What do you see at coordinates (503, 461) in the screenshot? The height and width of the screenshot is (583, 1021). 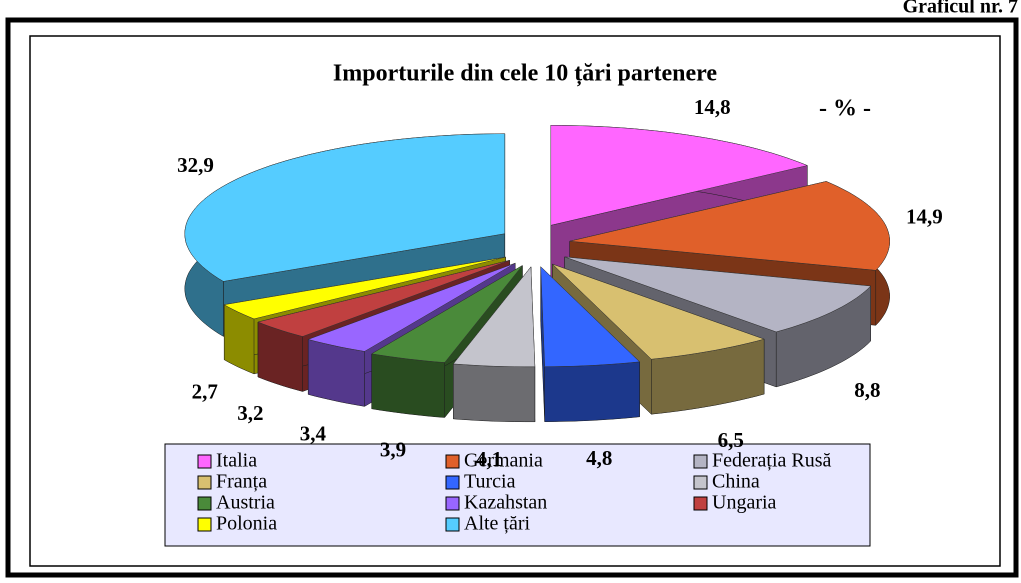 I see `legend-label: Germania` at bounding box center [503, 461].